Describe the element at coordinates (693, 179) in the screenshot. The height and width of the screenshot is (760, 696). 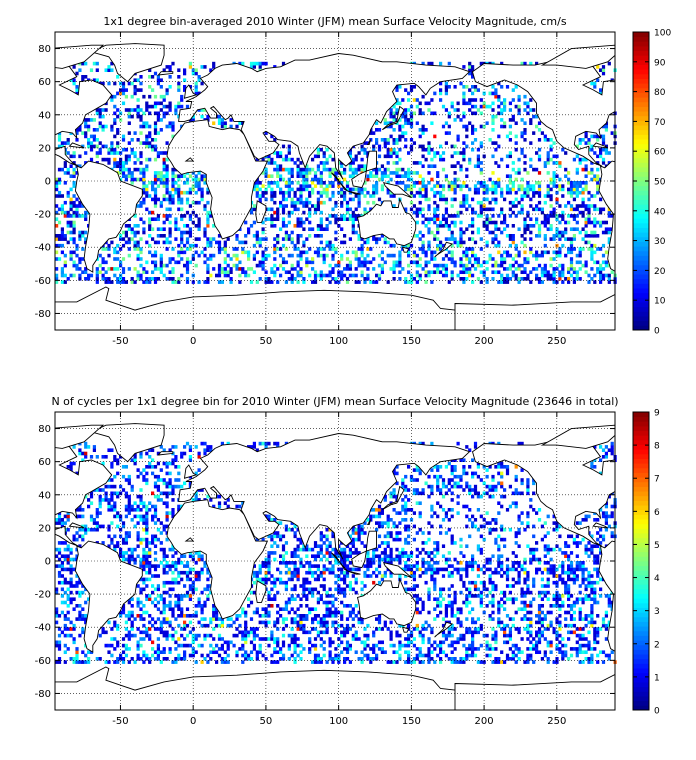
I see `continent-outline` at that location.